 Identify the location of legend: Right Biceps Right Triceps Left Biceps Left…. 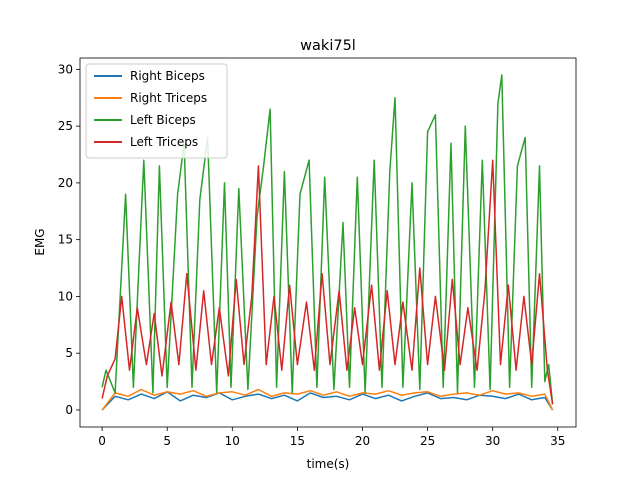
(156, 111).